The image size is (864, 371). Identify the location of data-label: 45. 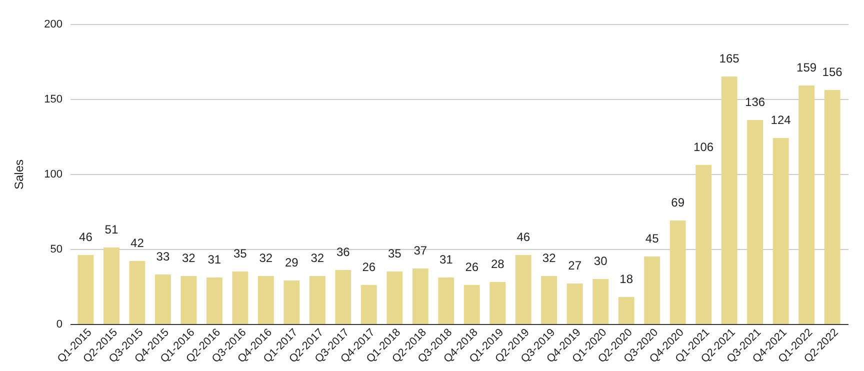
(652, 239).